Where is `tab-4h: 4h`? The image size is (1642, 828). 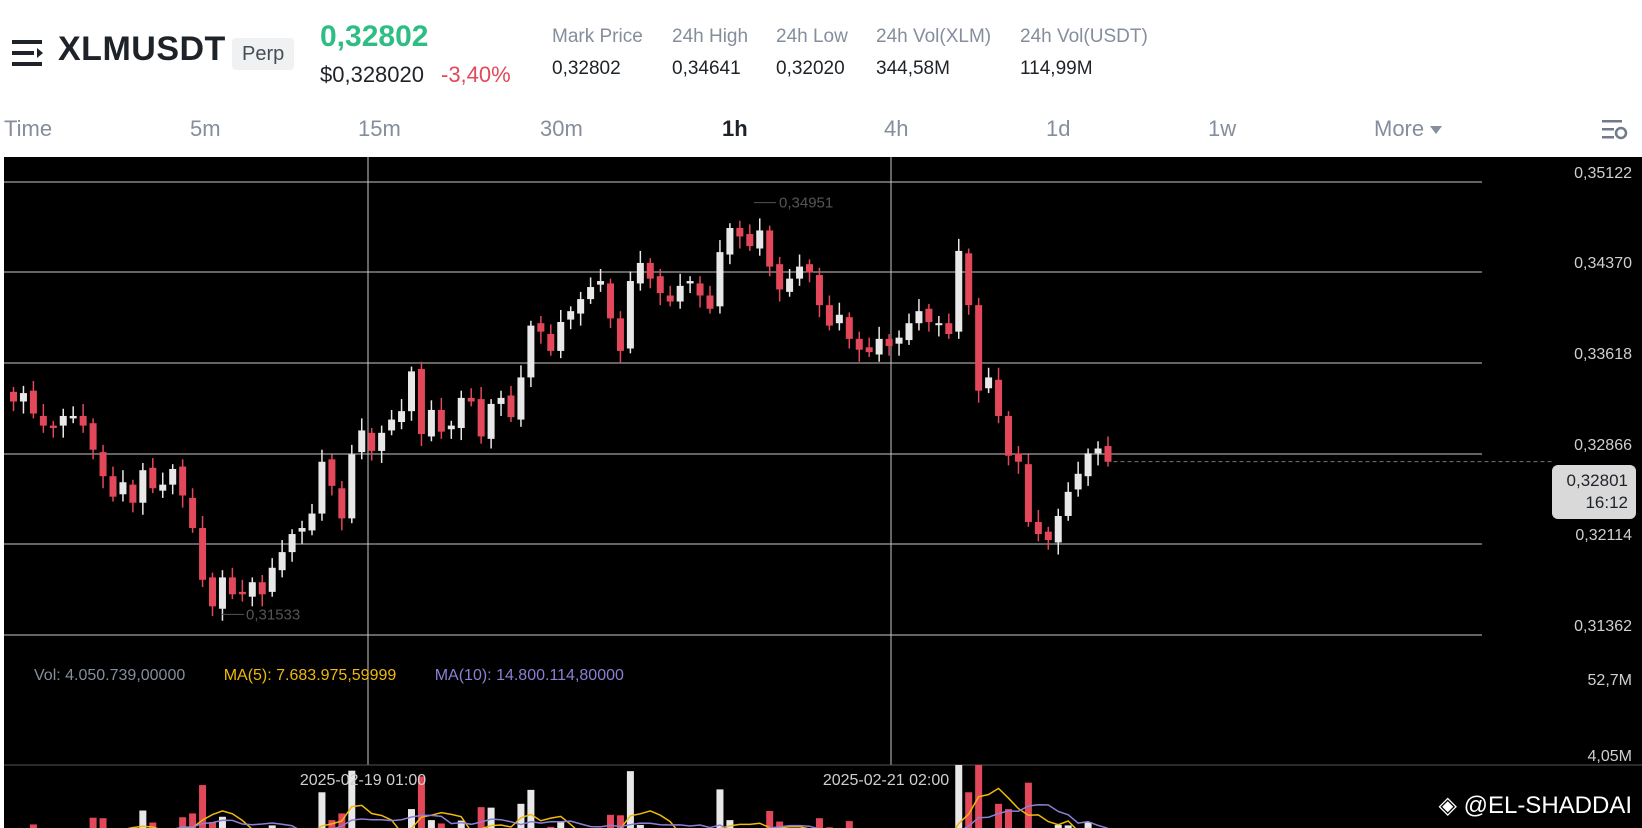
tab-4h: 4h is located at coordinates (896, 128).